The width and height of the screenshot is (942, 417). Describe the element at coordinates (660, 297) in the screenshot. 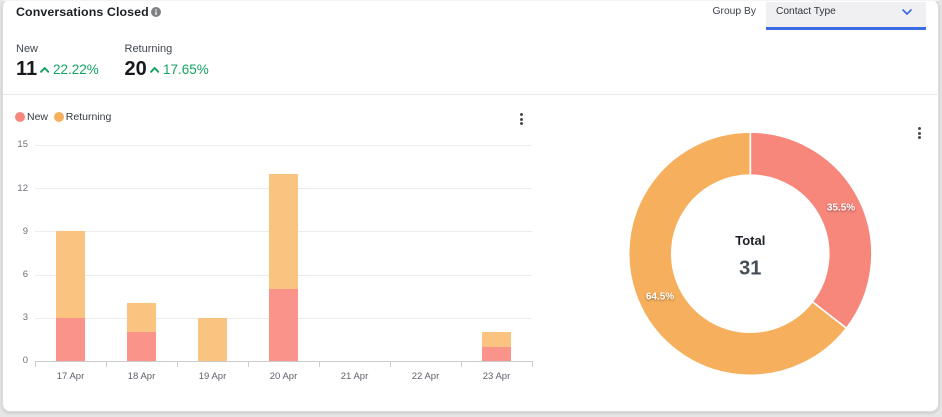

I see `svg-text: 64.5%` at that location.